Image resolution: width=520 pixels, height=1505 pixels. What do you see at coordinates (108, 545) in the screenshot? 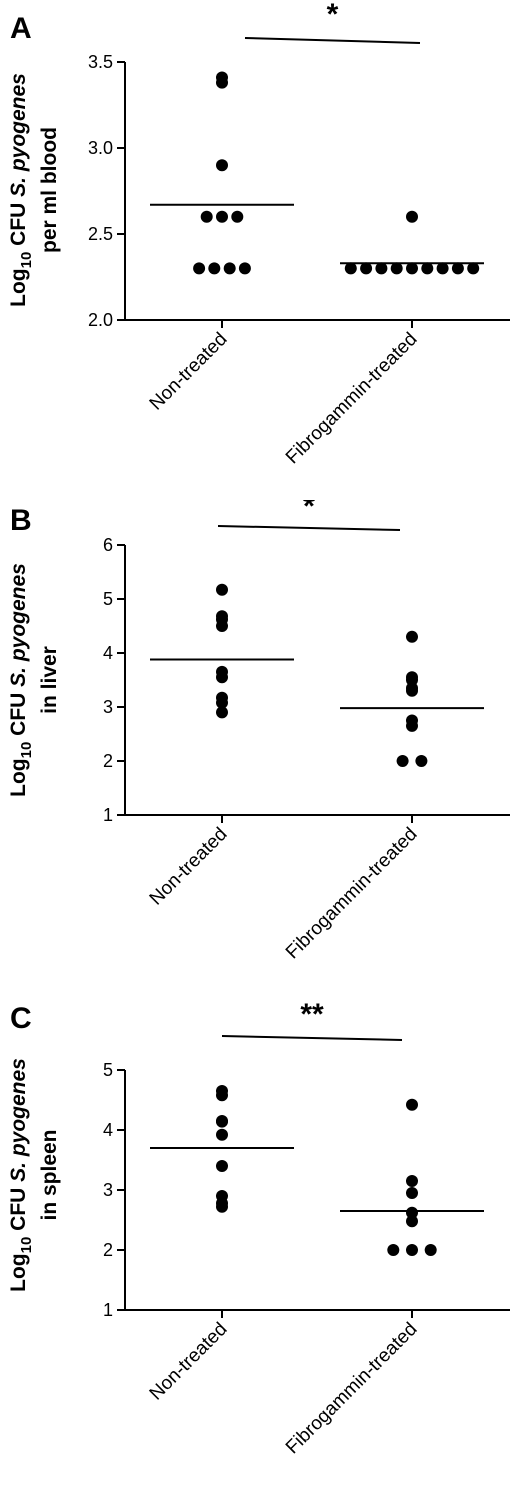
I see `y-tick-label: 6` at bounding box center [108, 545].